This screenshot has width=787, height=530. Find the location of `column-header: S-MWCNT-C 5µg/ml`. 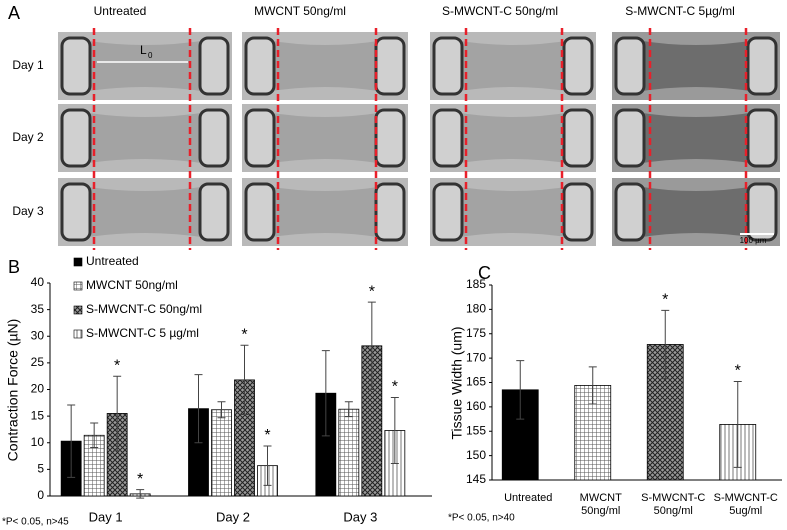

column-header: S-MWCNT-C 5µg/ml is located at coordinates (680, 11).